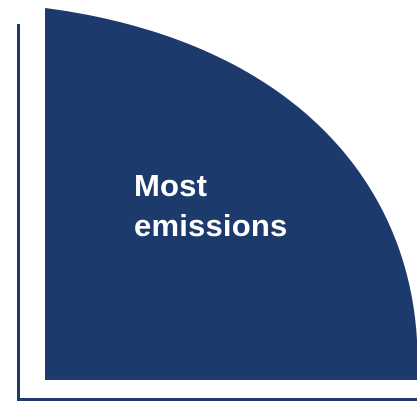 Image resolution: width=417 pixels, height=410 pixels. What do you see at coordinates (217, 399) in the screenshot?
I see `x-axis-line` at bounding box center [217, 399].